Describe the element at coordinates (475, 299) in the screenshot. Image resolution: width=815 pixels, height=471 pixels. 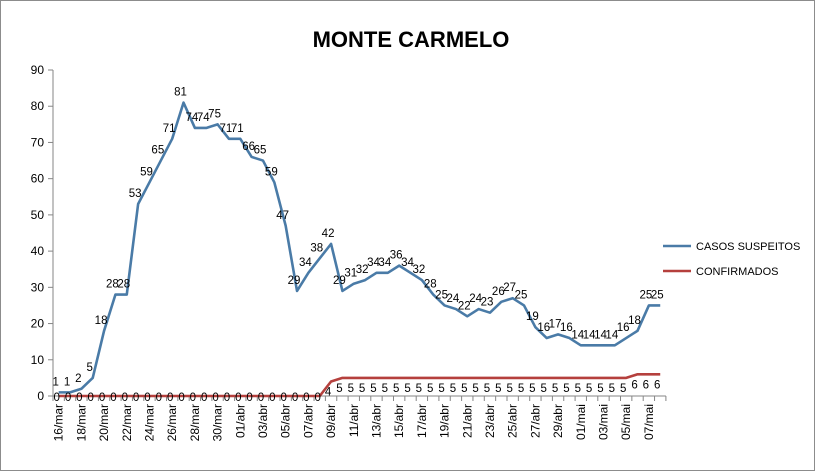
I see `data-label: 24` at that location.